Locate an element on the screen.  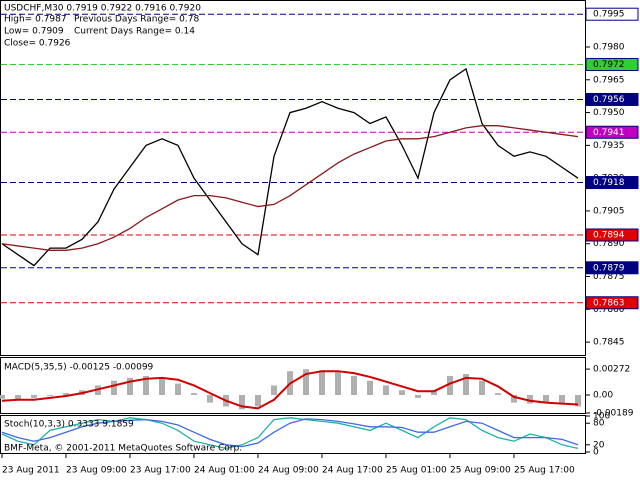
y-tick-label: 20 is located at coordinates (599, 445).